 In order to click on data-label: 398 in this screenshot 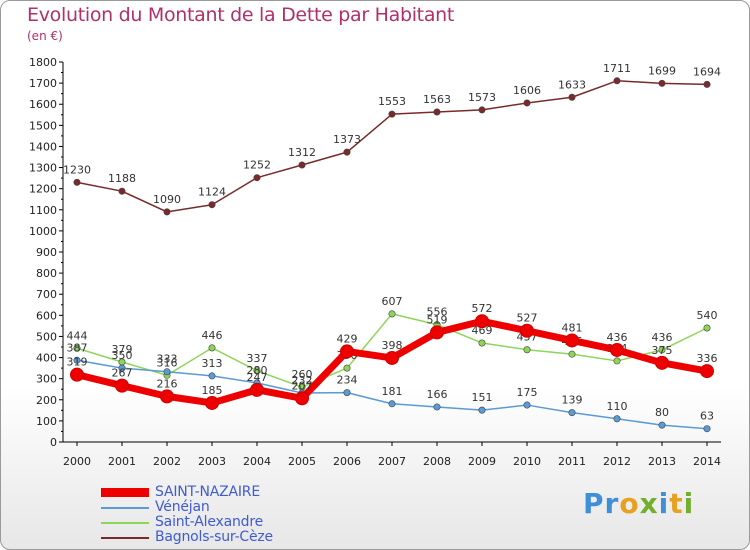, I will do `click(392, 345)`.